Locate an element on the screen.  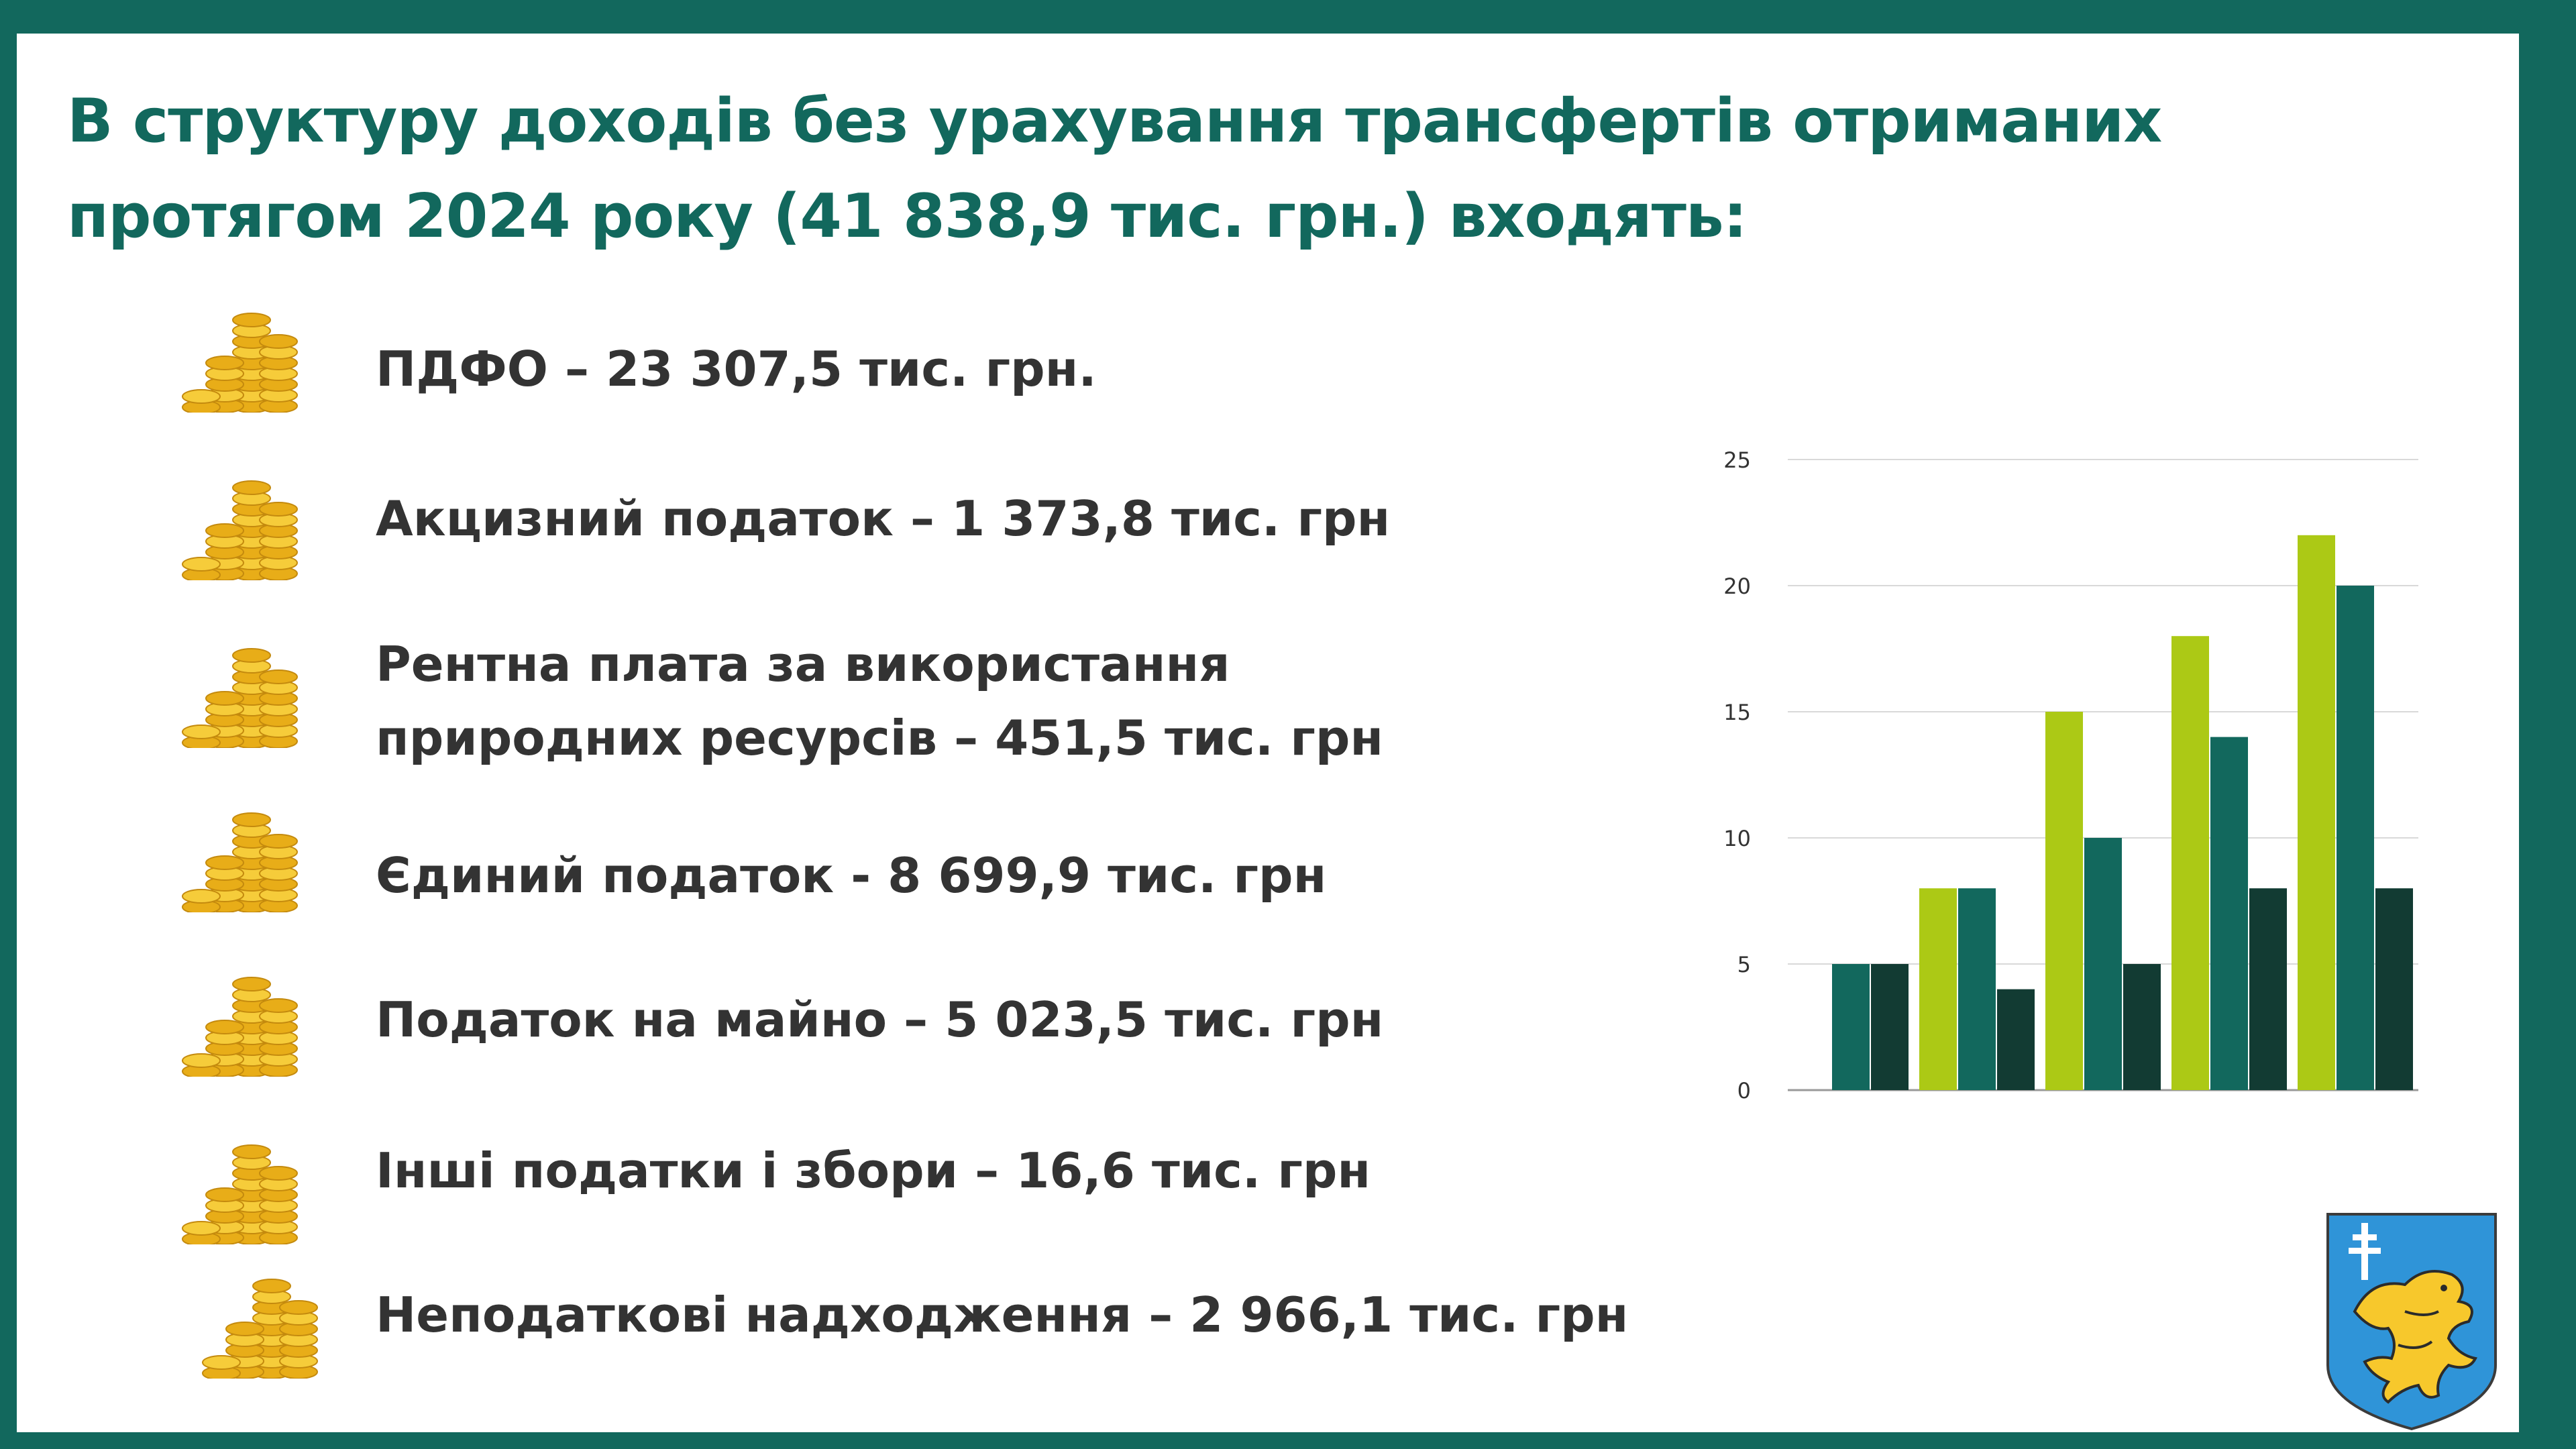
revenue-bar-chart: 0 5 10 15 20 25 is located at coordinates (2069, 795).